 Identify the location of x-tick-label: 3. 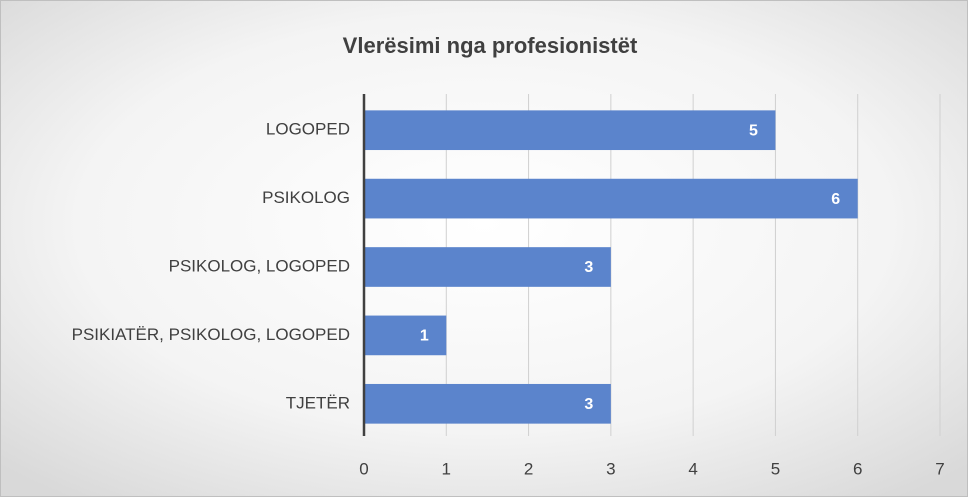
(610, 468).